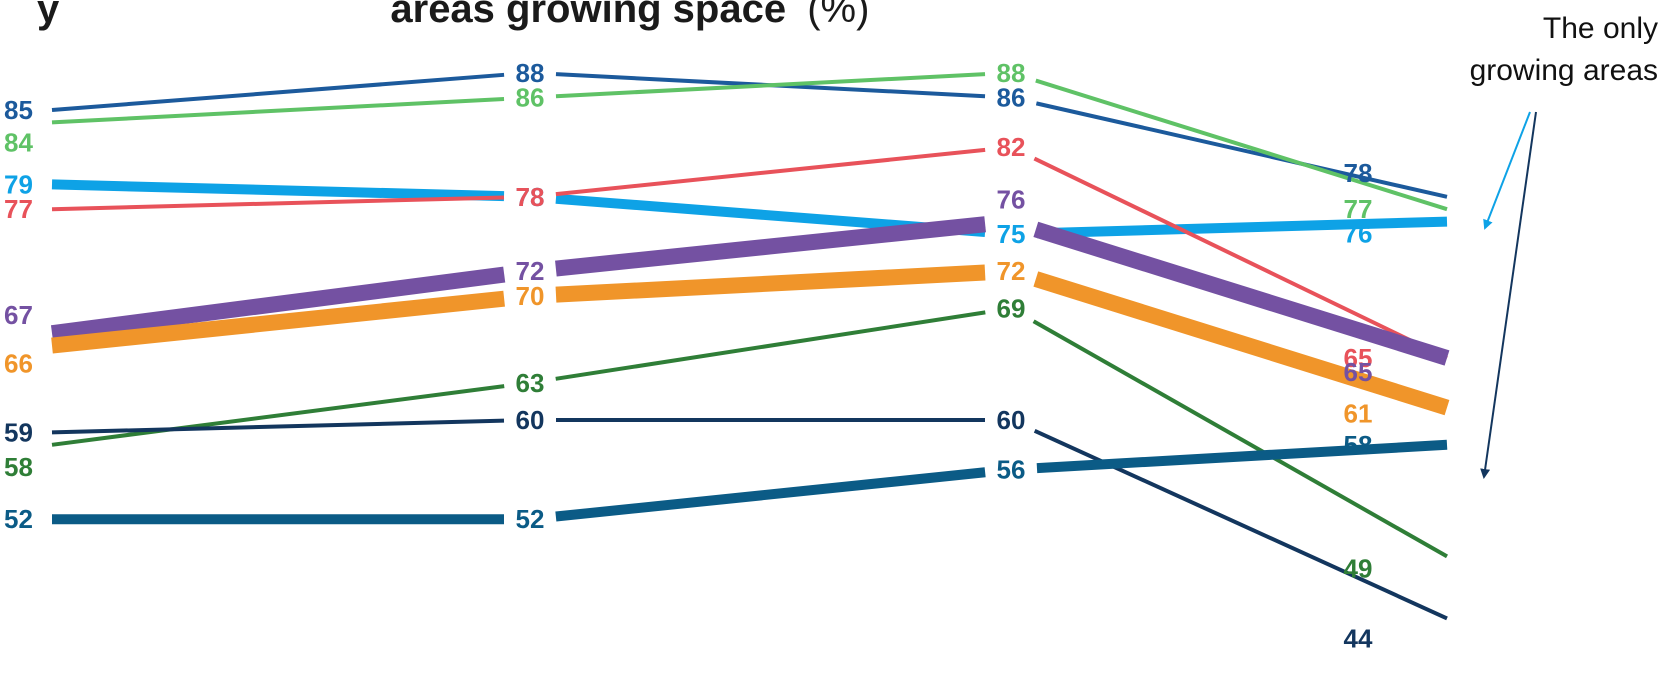 The image size is (1670, 682). Describe the element at coordinates (18, 315) in the screenshot. I see `series-5-value-label-1: 67` at that location.